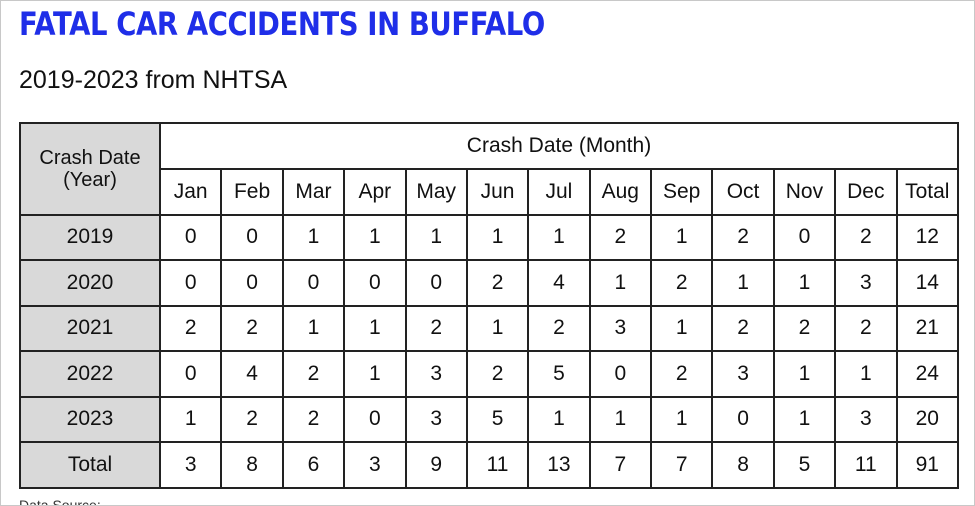  Describe the element at coordinates (90, 169) in the screenshot. I see `table-corner-header: Crash Date (Year)` at that location.